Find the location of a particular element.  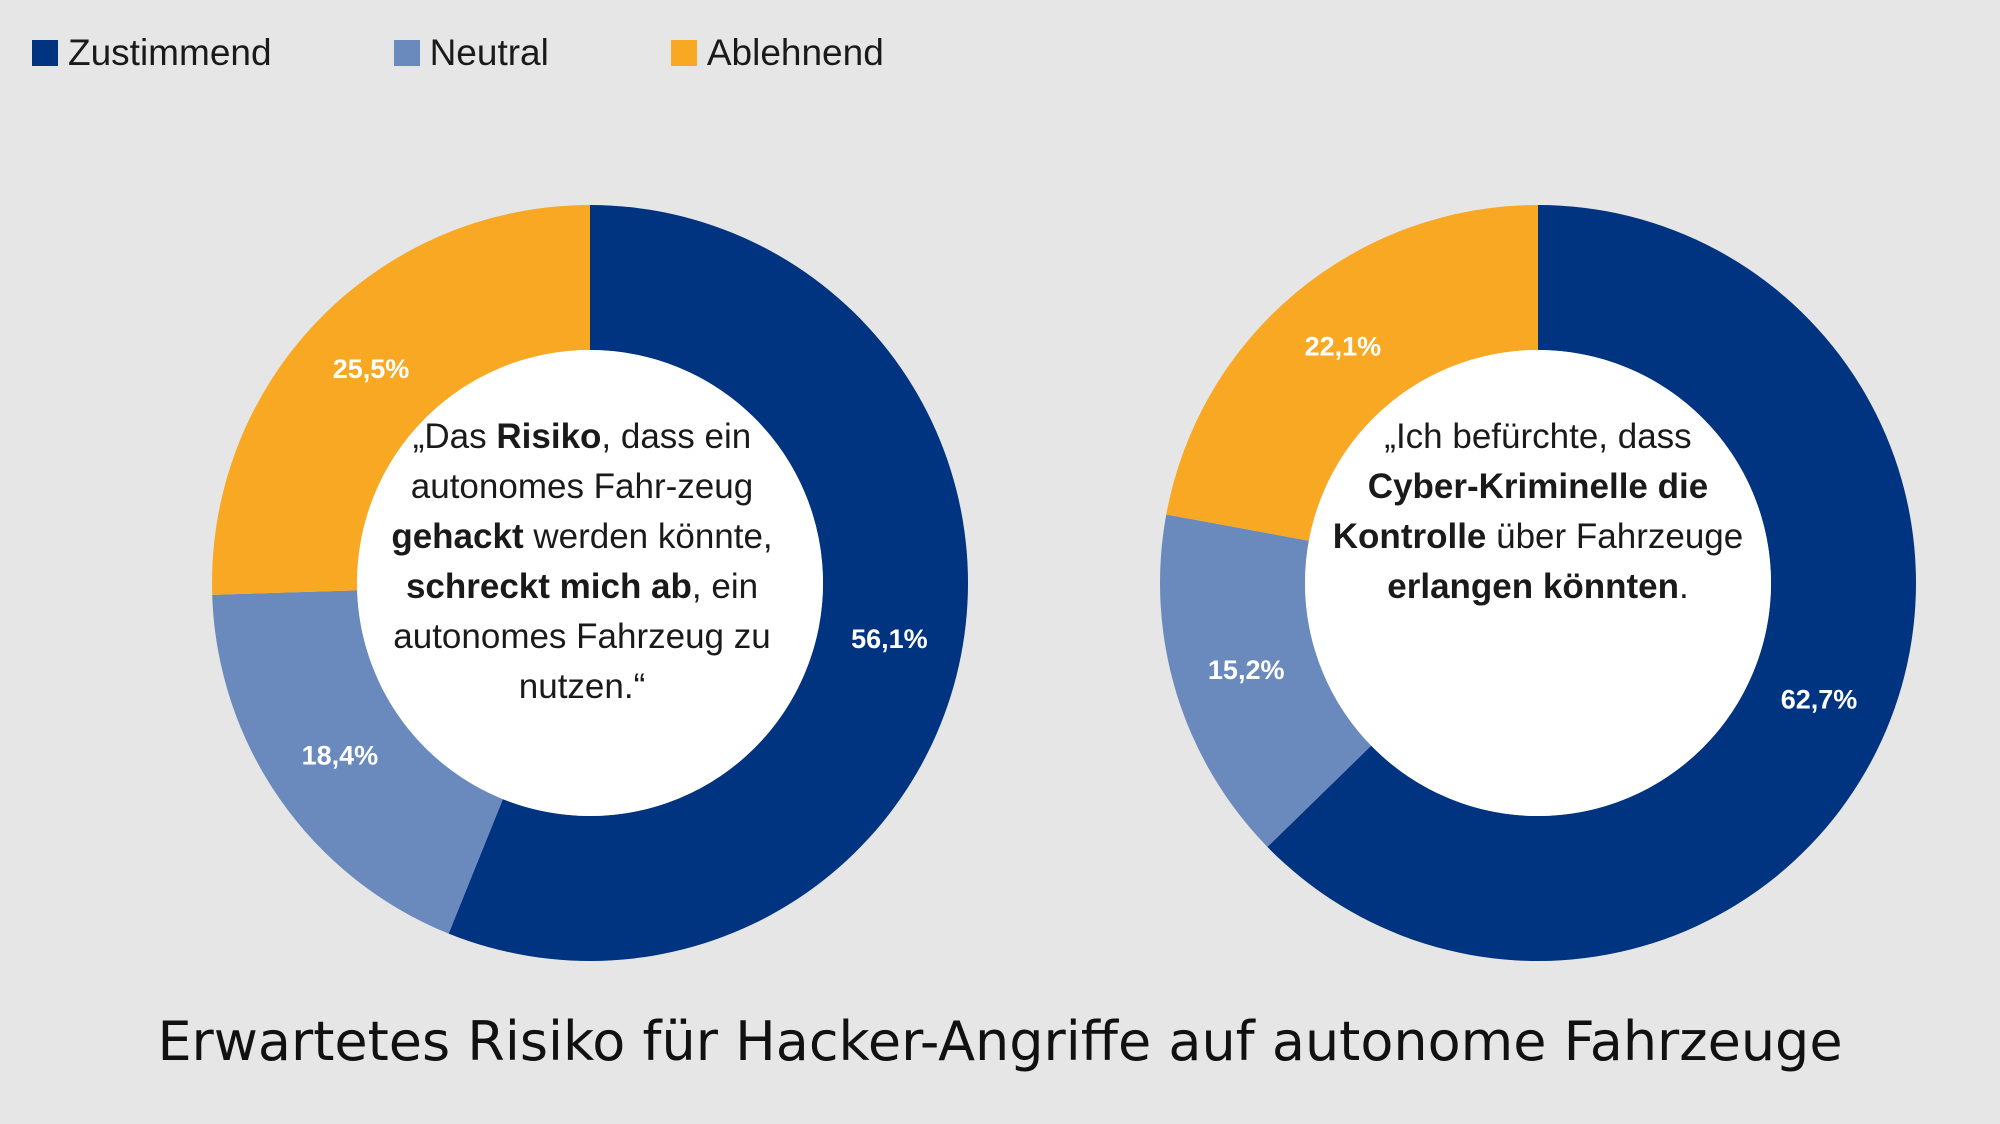

donut-1-quote-segment: , dass ein autonomes Fahr-zeug is located at coordinates (582, 461).